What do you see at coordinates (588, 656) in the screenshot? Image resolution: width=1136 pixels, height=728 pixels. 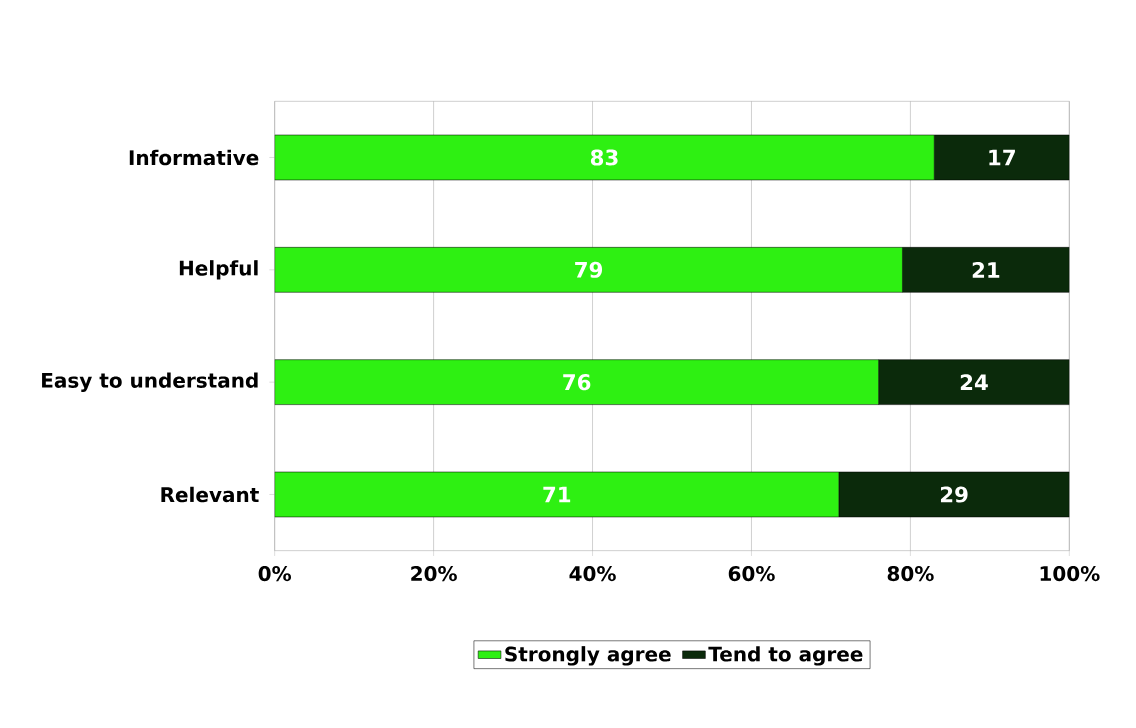 I see `legend-label: Strongly agree` at bounding box center [588, 656].